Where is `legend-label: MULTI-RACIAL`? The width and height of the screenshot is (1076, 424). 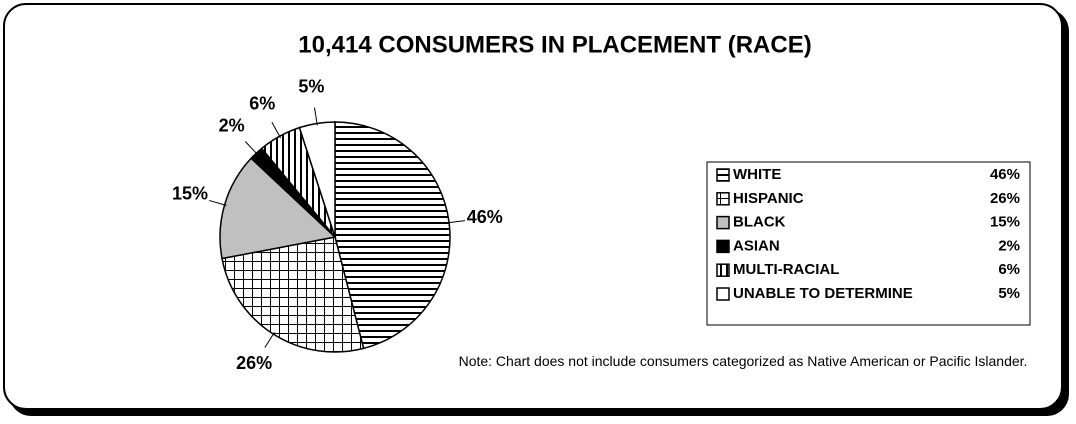 legend-label: MULTI-RACIAL is located at coordinates (786, 269).